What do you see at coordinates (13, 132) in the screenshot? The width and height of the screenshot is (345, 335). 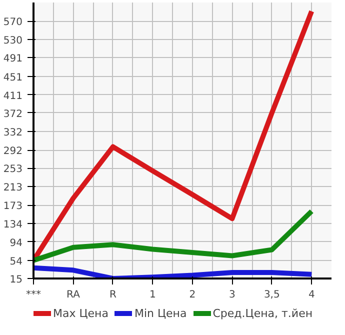 I see `y-tick-label: 332` at bounding box center [13, 132].